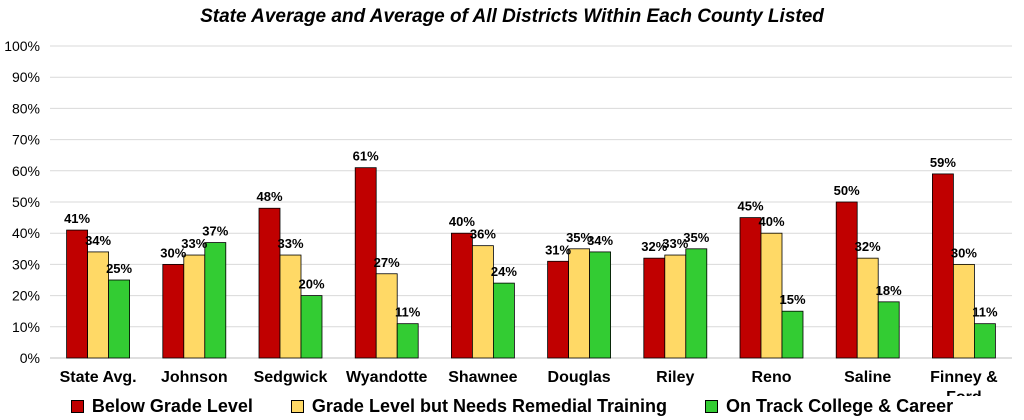  Describe the element at coordinates (847, 190) in the screenshot. I see `data-label: 50%` at that location.